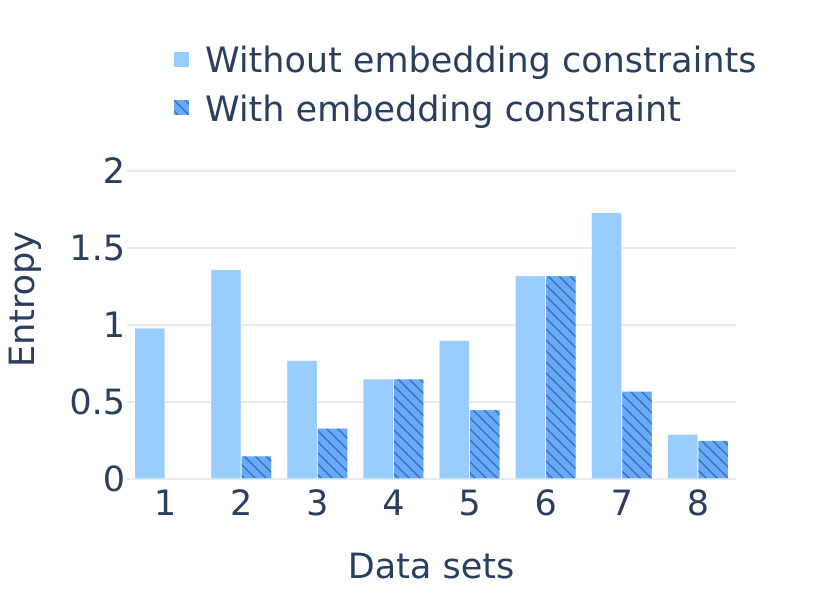 The image size is (831, 593). I want to click on x-tick-label: 3, so click(317, 504).